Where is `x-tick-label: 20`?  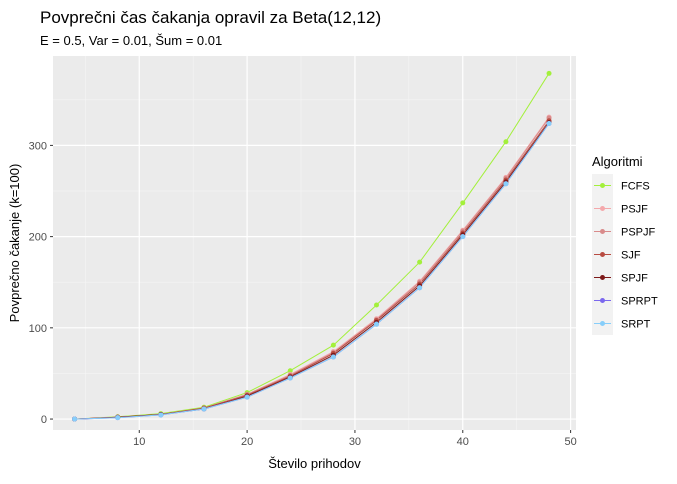 x-tick-label: 20 is located at coordinates (247, 442).